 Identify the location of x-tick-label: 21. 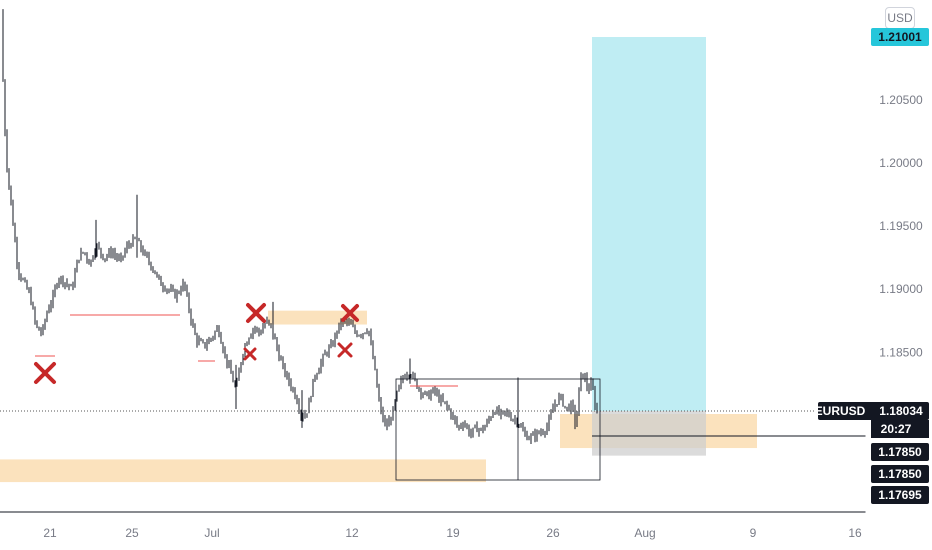
(50, 533).